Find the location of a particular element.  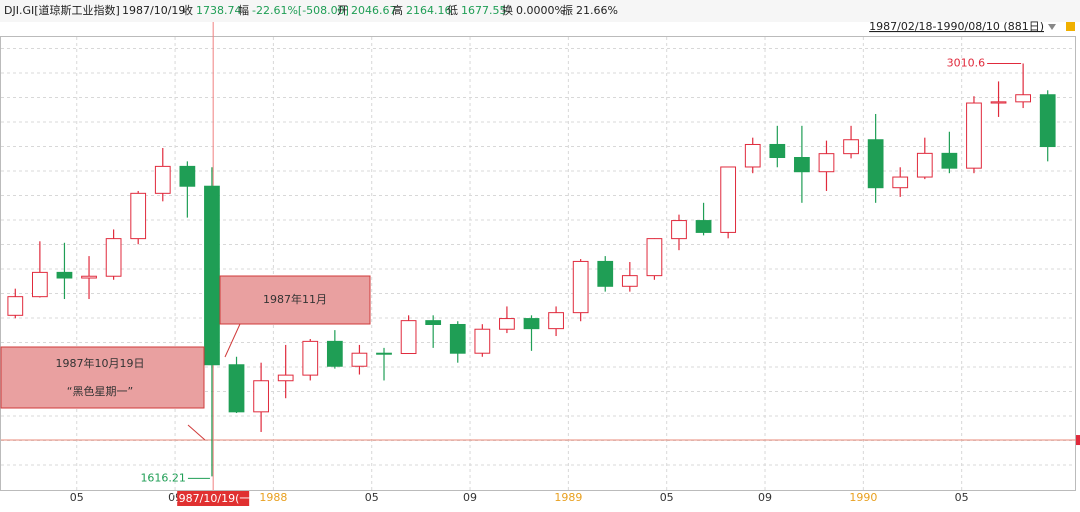

x-tick-label: 1990 is located at coordinates (863, 497).